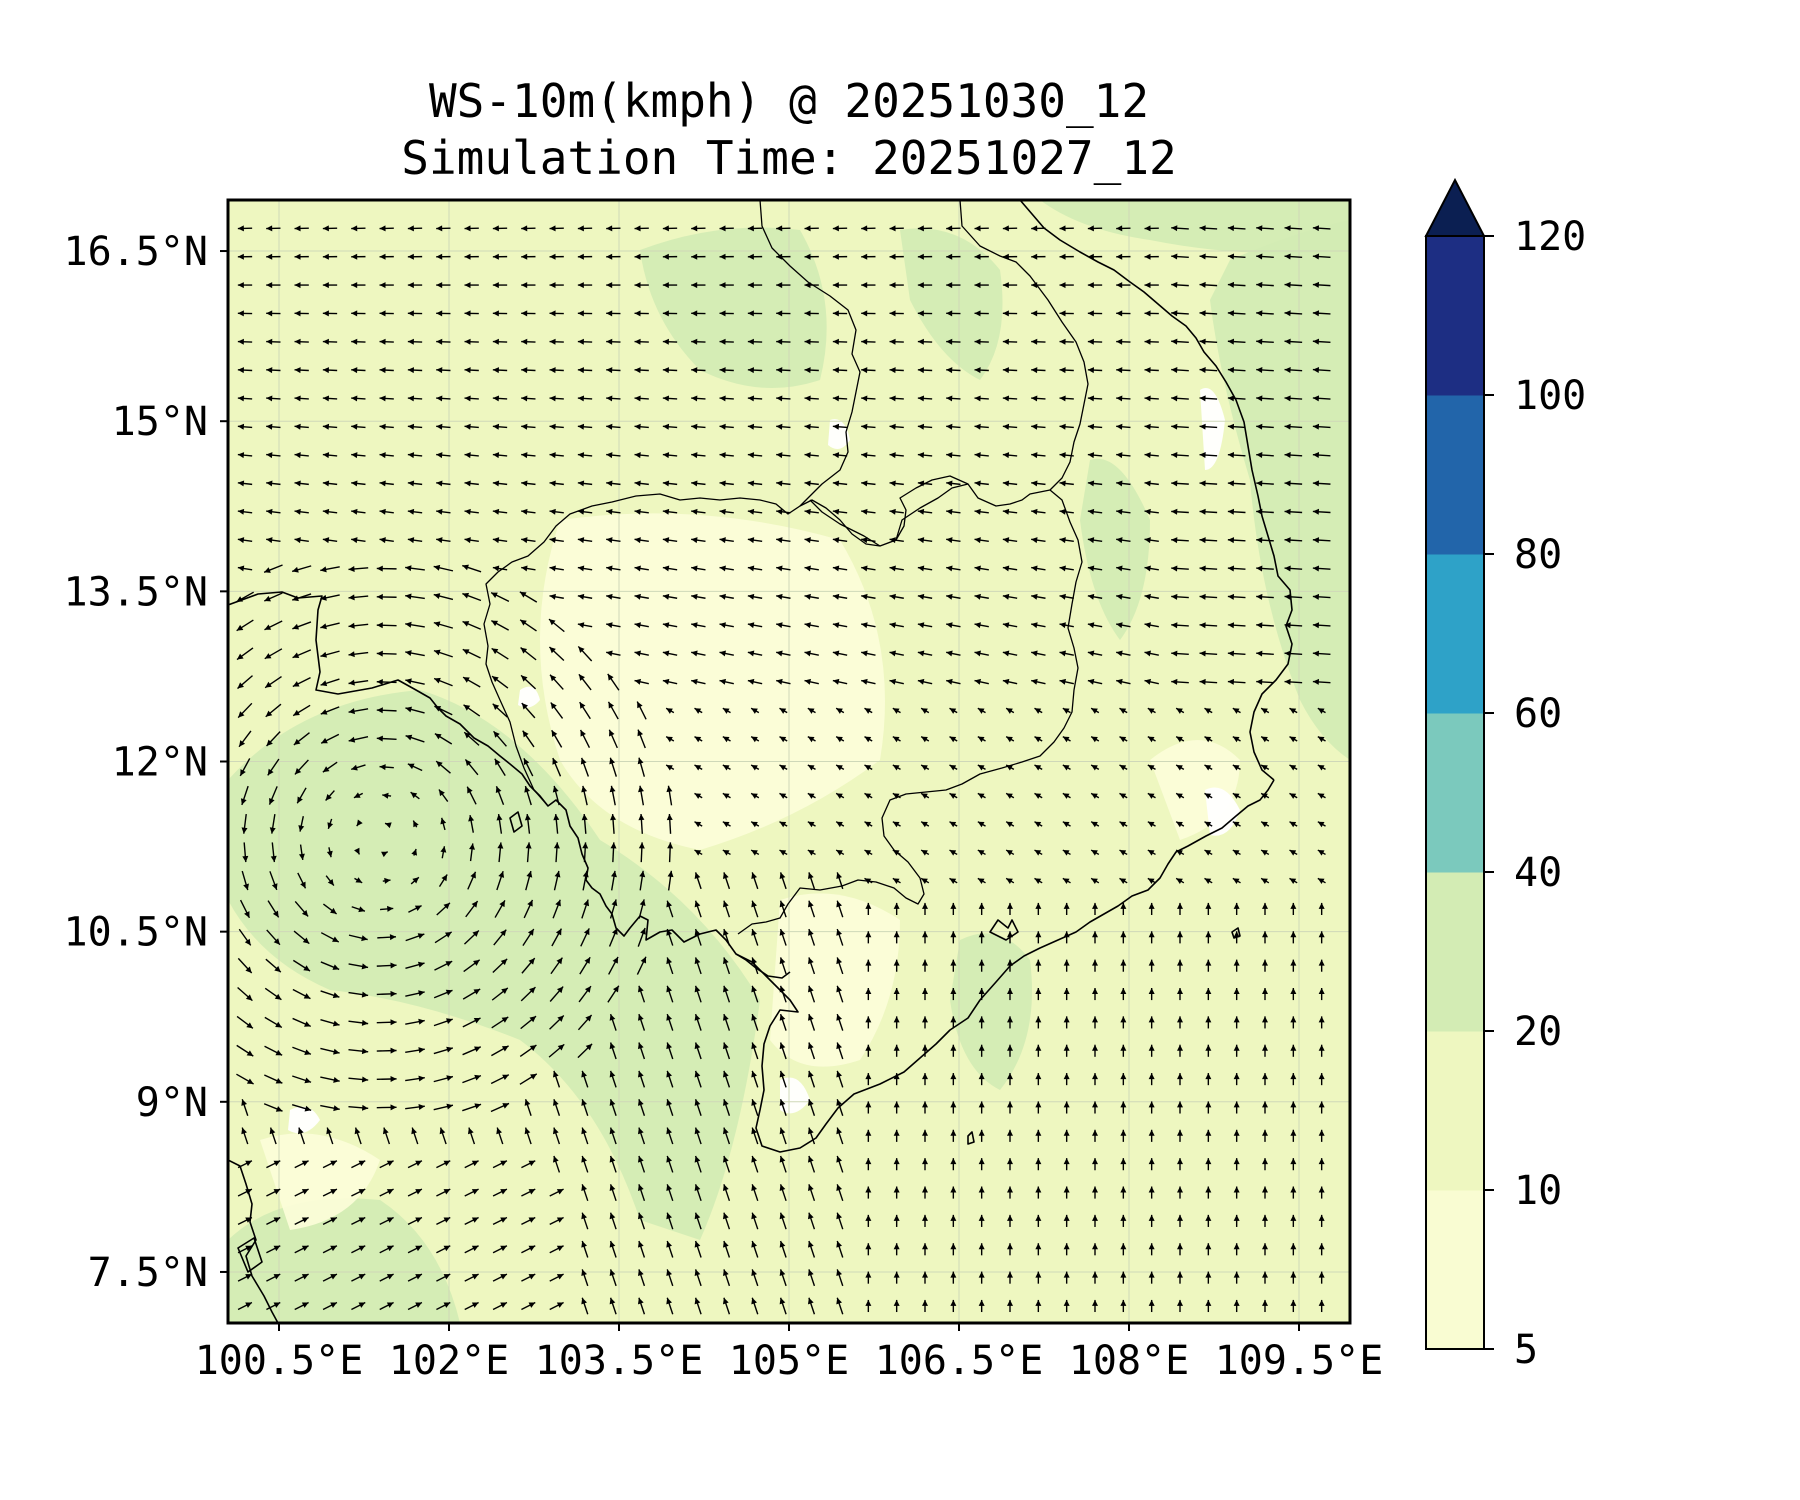 The width and height of the screenshot is (1800, 1500). What do you see at coordinates (1455, 634) in the screenshot?
I see `colorbar-segment` at bounding box center [1455, 634].